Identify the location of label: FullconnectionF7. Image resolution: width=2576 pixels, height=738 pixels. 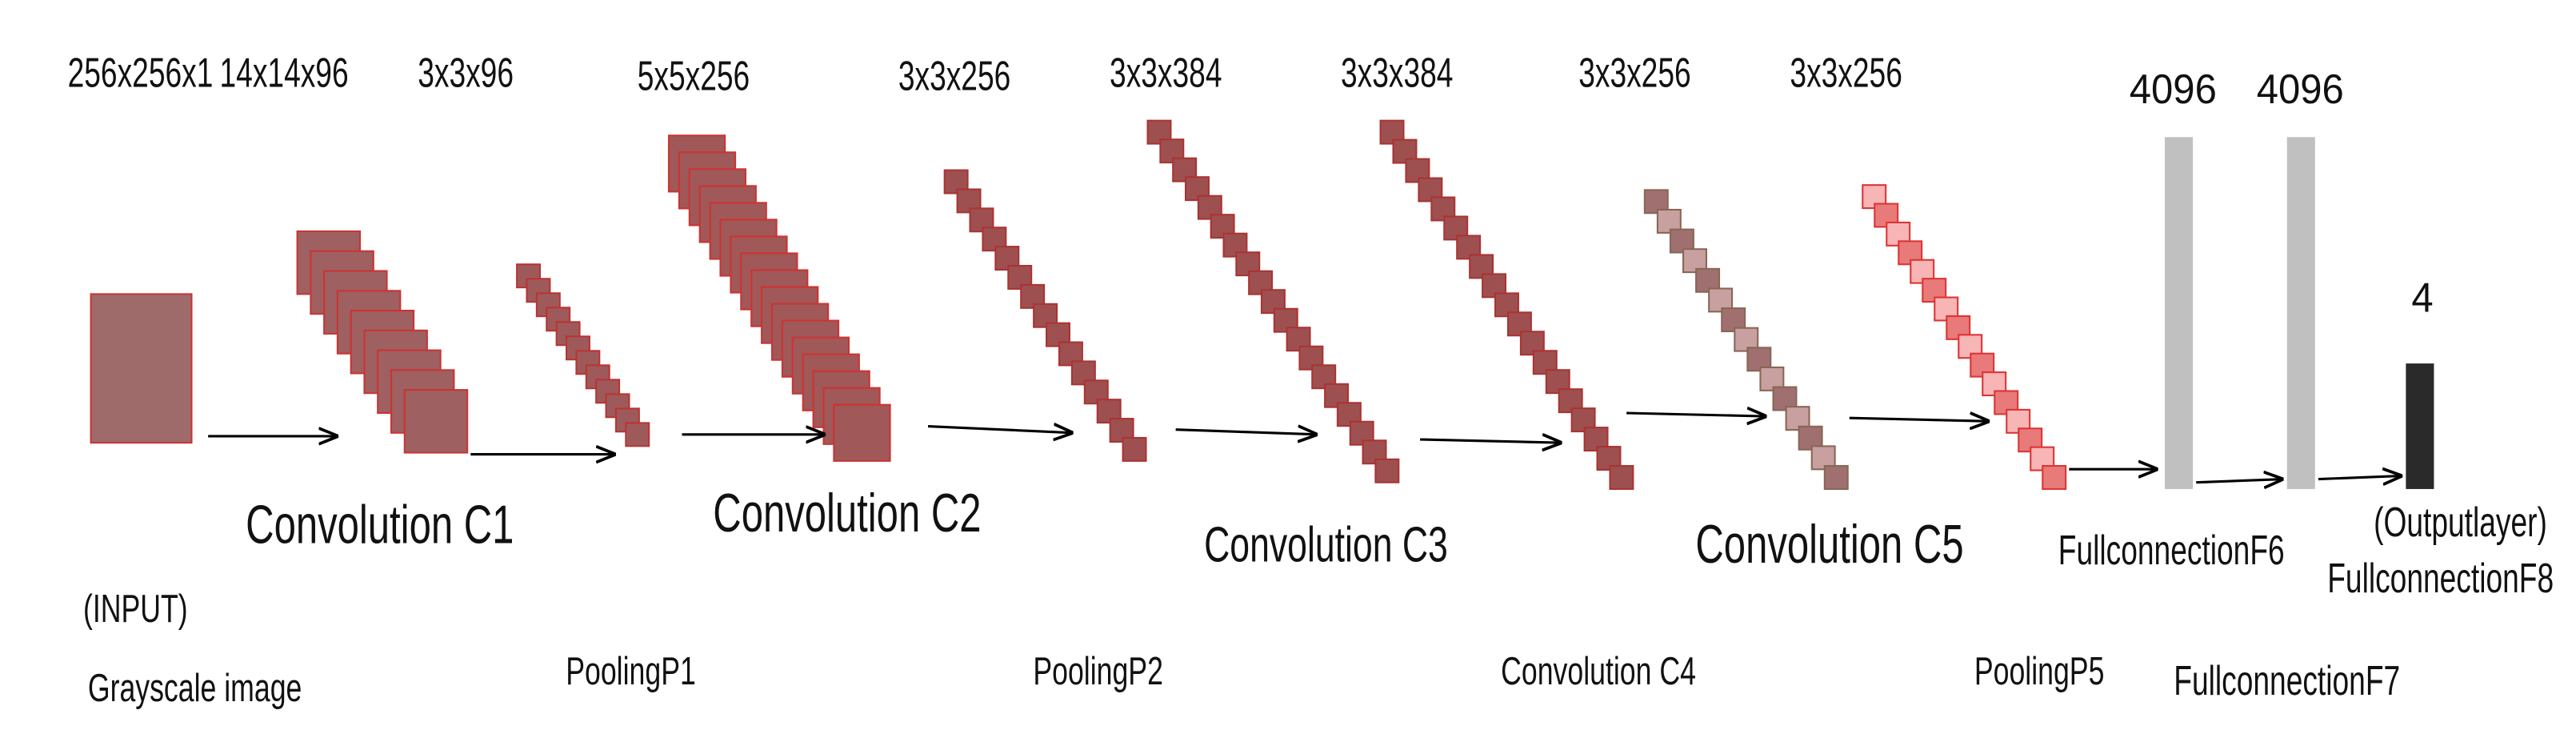
(2287, 680).